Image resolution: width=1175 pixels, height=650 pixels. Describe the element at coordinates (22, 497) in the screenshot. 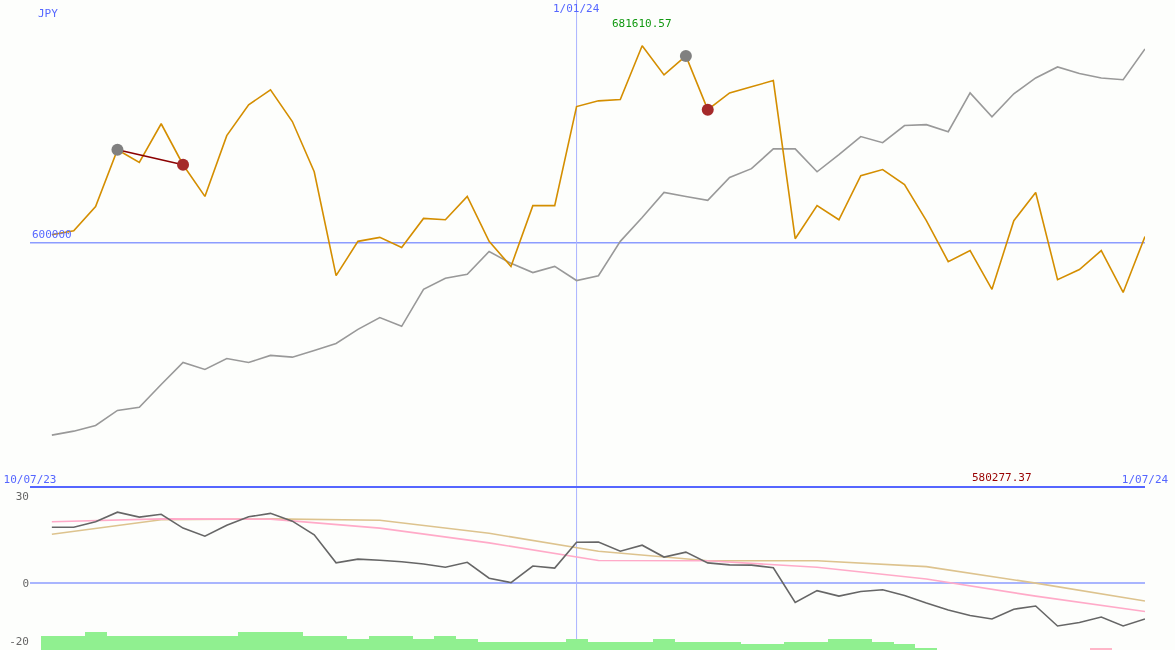

I see `y-tick-label: 30` at that location.